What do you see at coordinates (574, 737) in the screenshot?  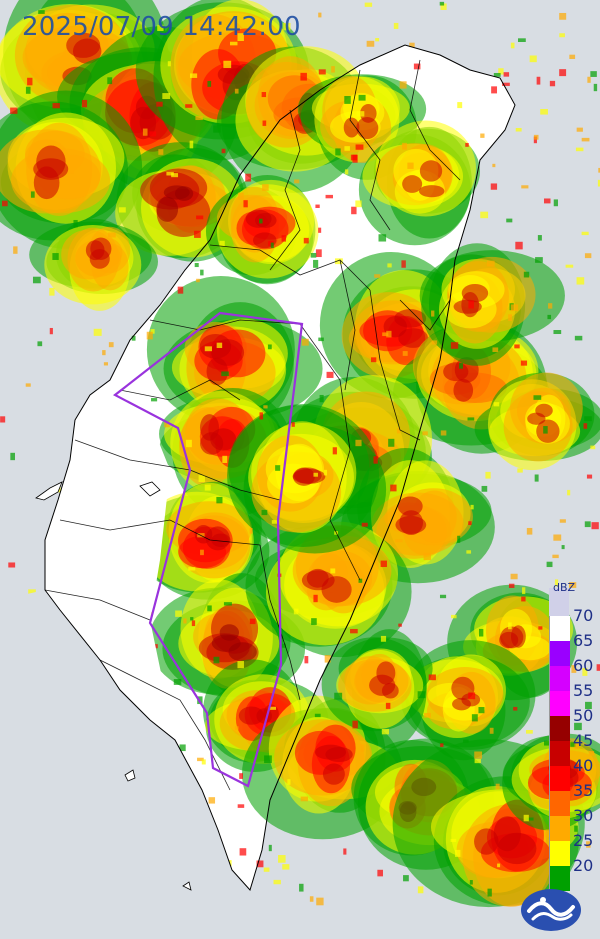 I see `reflectivity-legend: dBZ 70 65 60 55 50 45 40 35 30 25 20` at bounding box center [574, 737].